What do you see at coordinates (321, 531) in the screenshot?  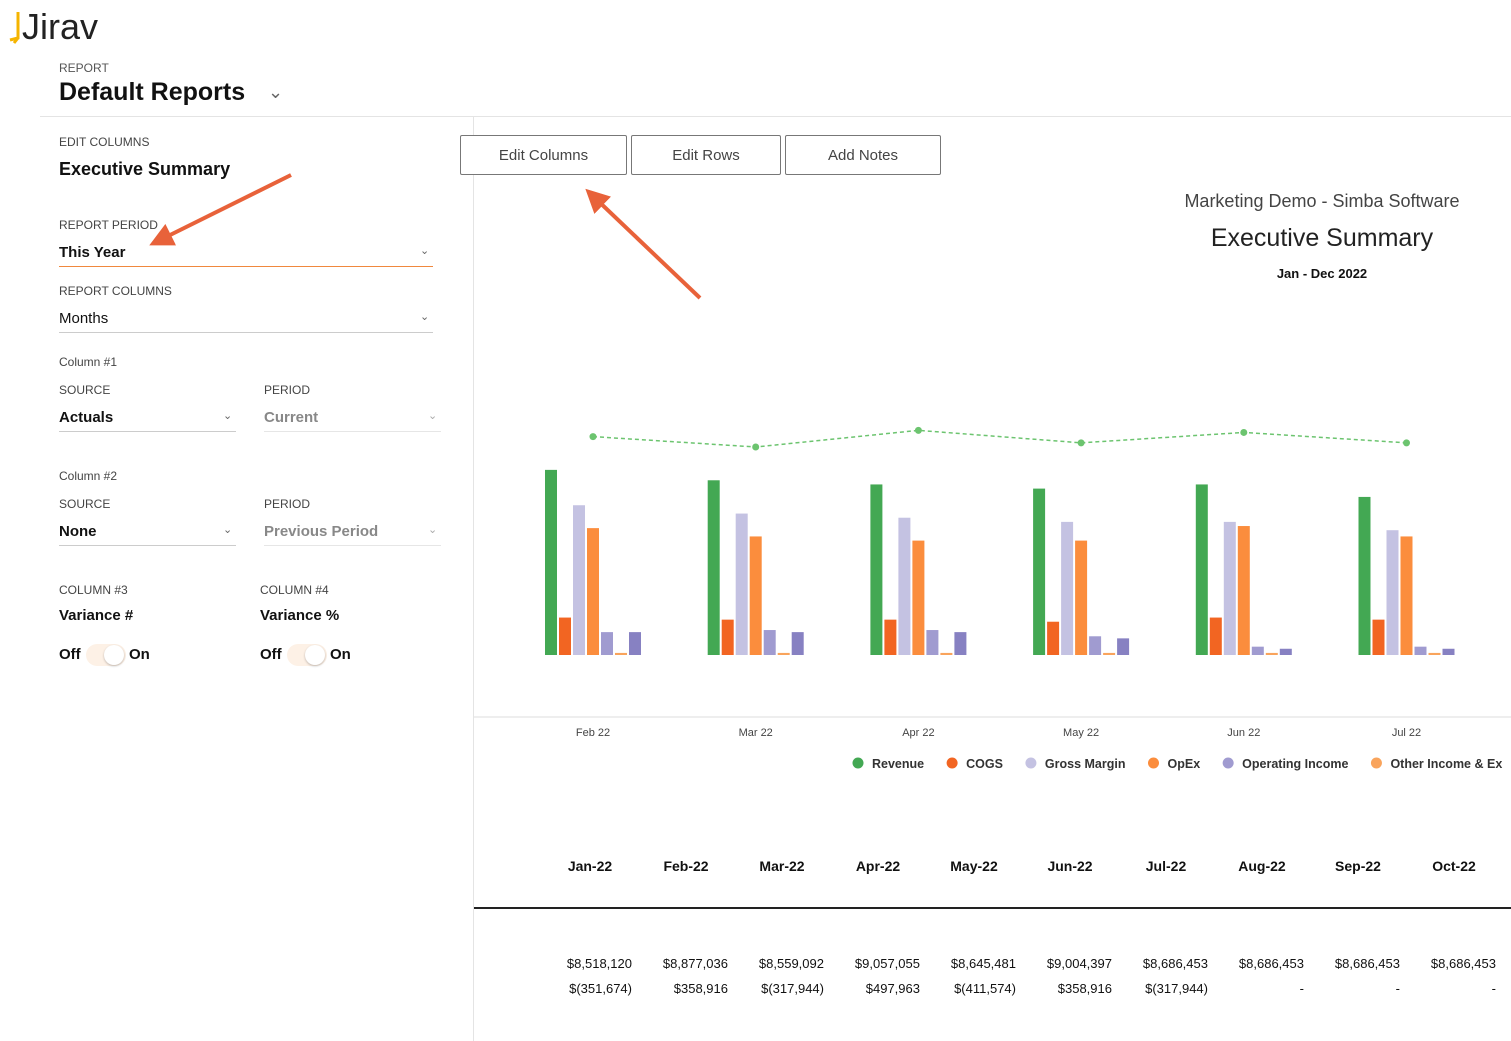 I see `dropdown-value: Previous Period` at bounding box center [321, 531].